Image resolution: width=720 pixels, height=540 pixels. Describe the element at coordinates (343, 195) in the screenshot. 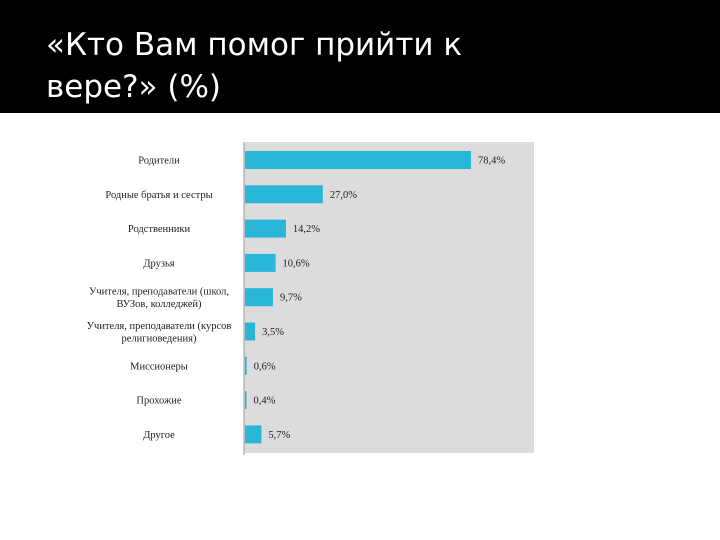

I see `value-label-1: 27,0%` at that location.